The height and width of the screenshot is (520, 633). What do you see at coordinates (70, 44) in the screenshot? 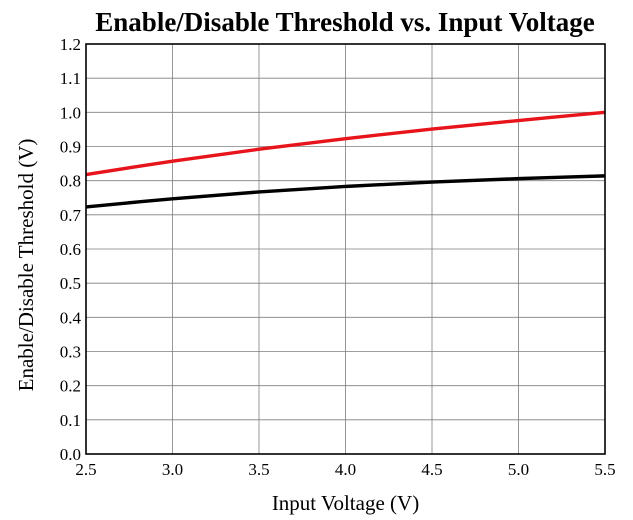
I see `y-tick-label: 1.2` at bounding box center [70, 44].